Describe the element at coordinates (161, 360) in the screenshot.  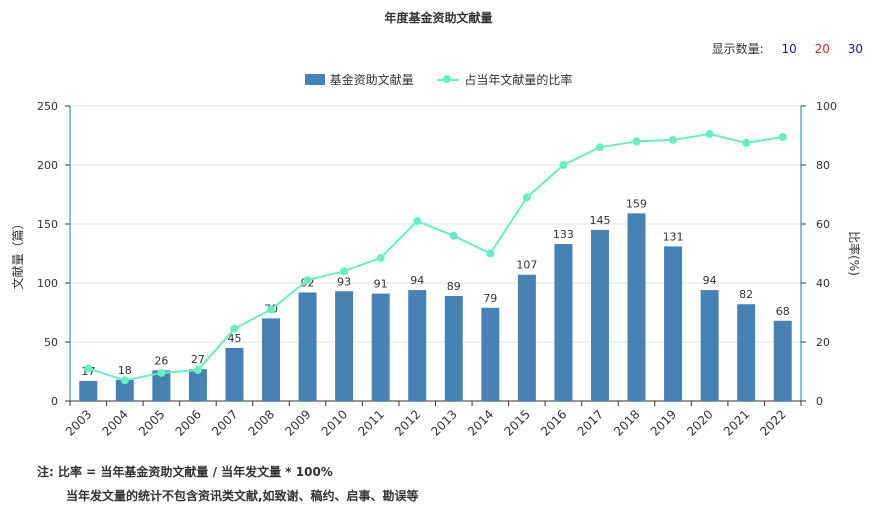
I see `bar-data-label: 26` at that location.